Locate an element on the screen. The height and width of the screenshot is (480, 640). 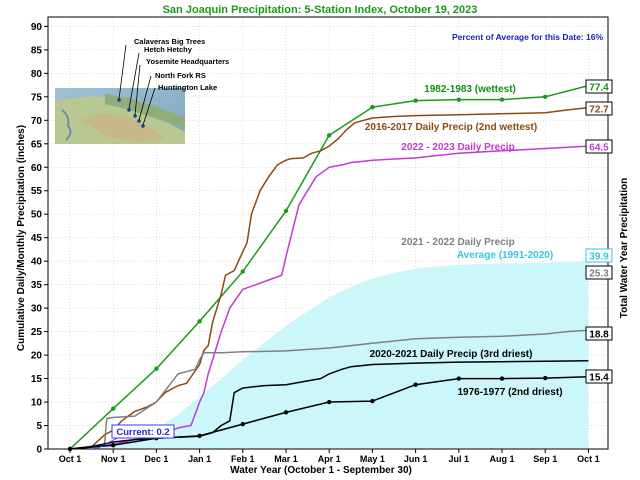
y-tick-label: 65 is located at coordinates (37, 144).